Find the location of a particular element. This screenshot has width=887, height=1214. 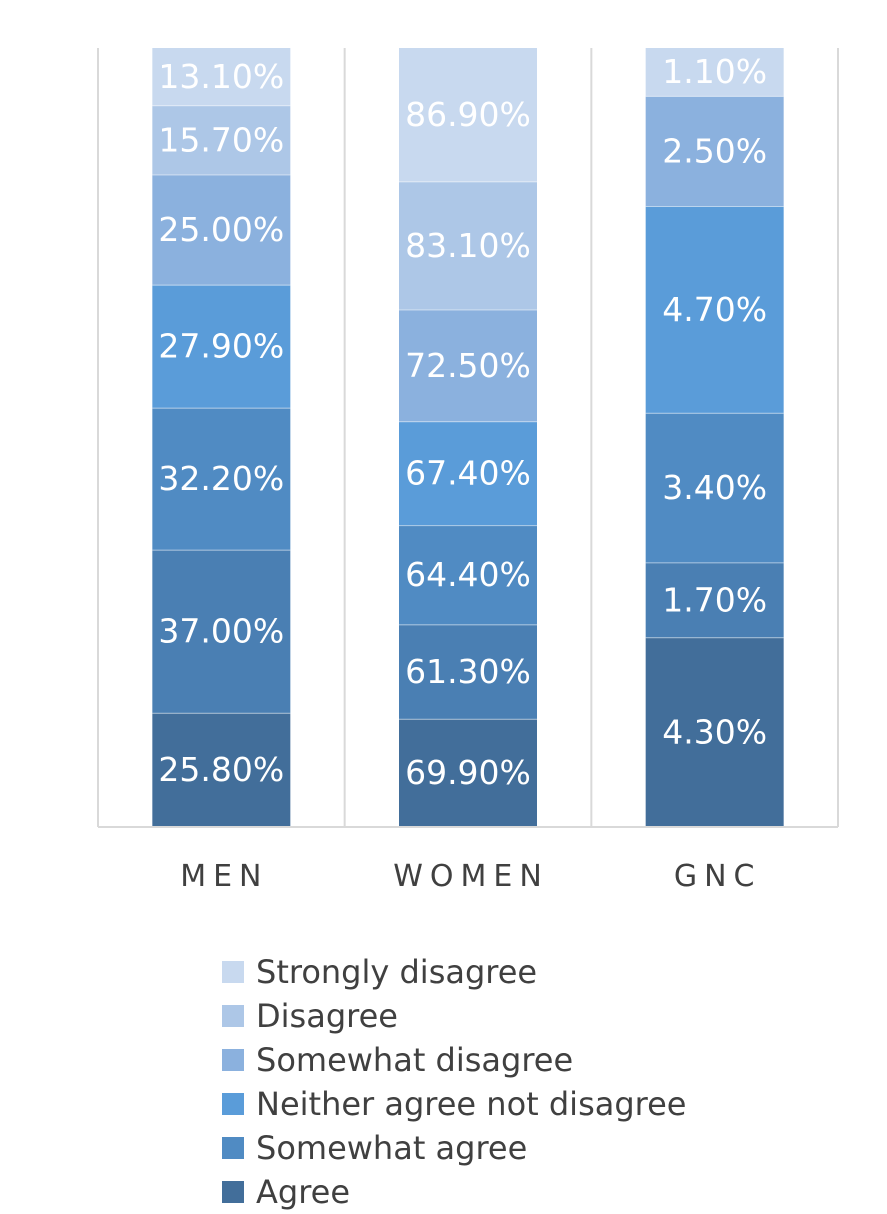

bar-segment-women-strongly-disagree is located at coordinates (468, 115).